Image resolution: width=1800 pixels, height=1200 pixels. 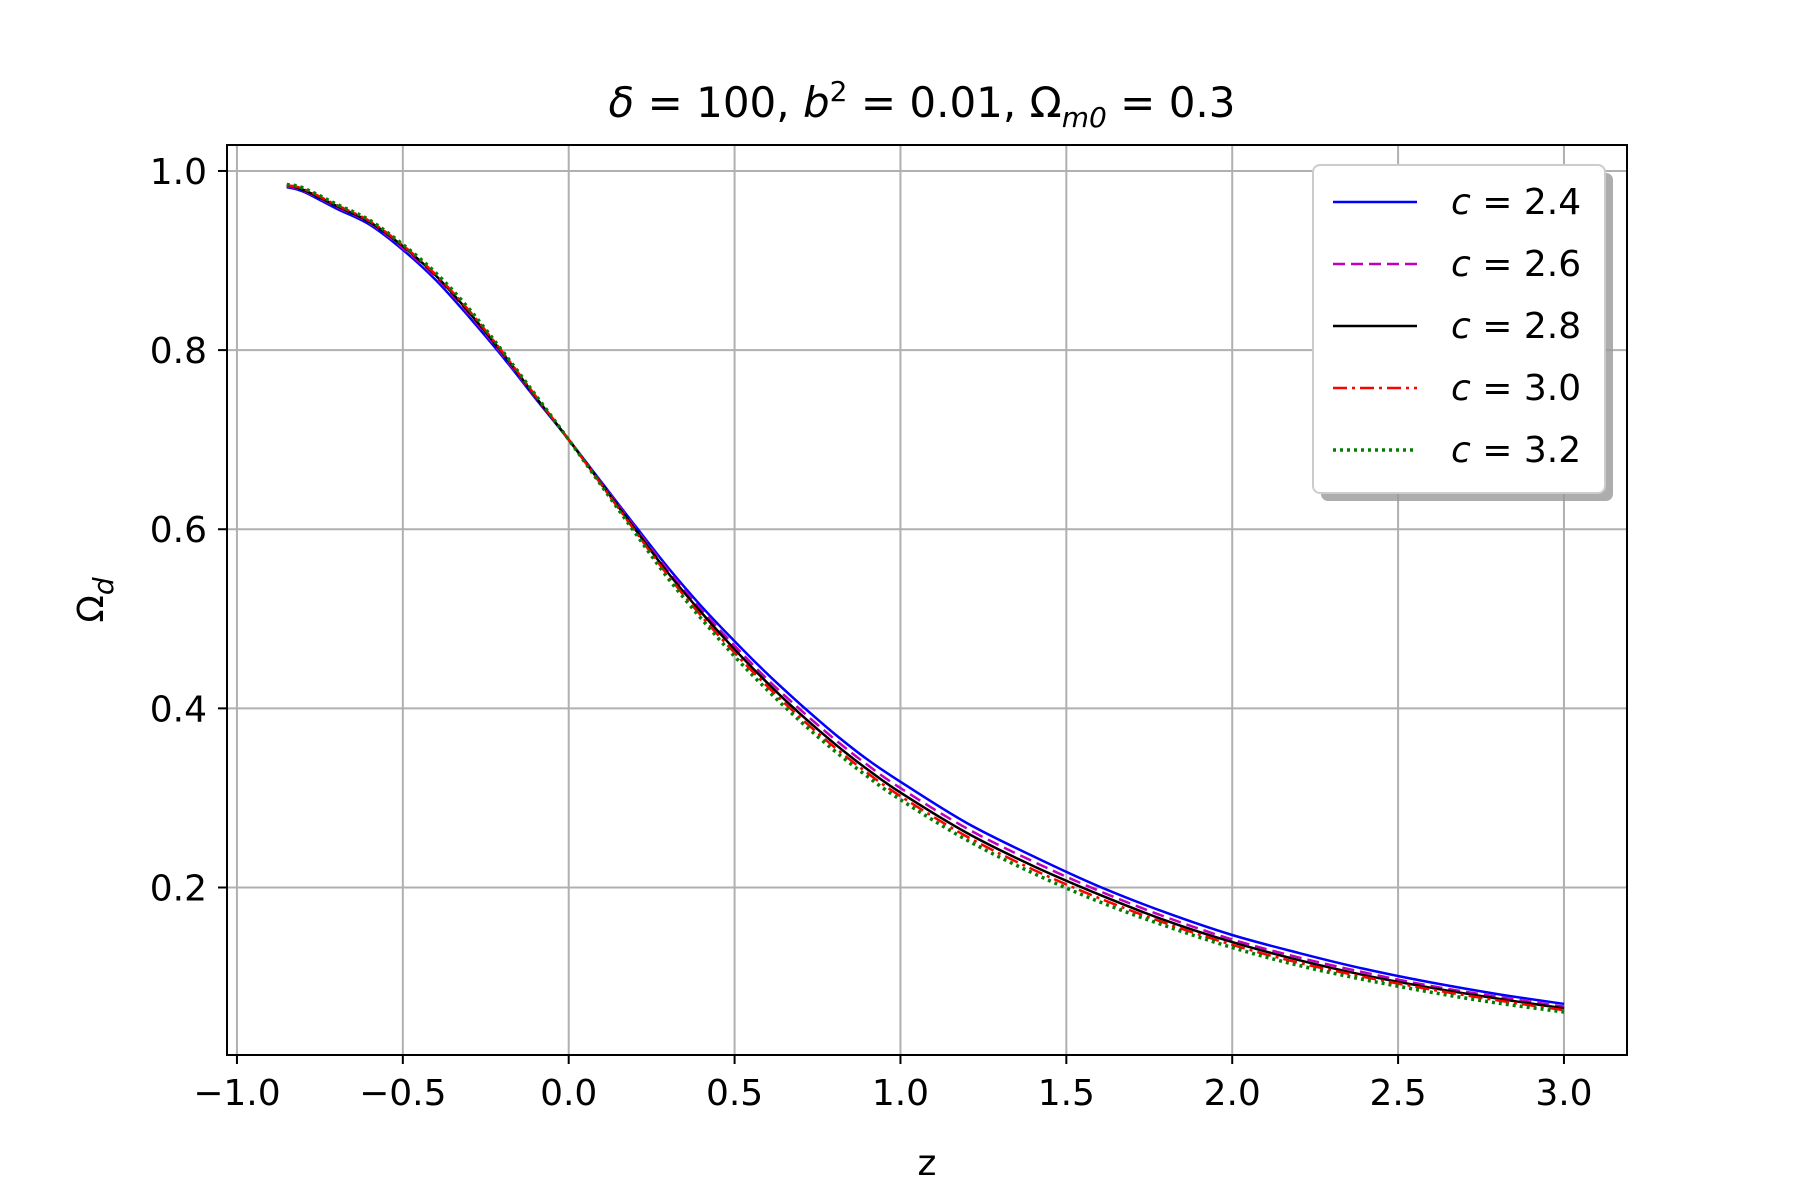 I want to click on legend-label: c = 2.6, so click(x=1516, y=264).